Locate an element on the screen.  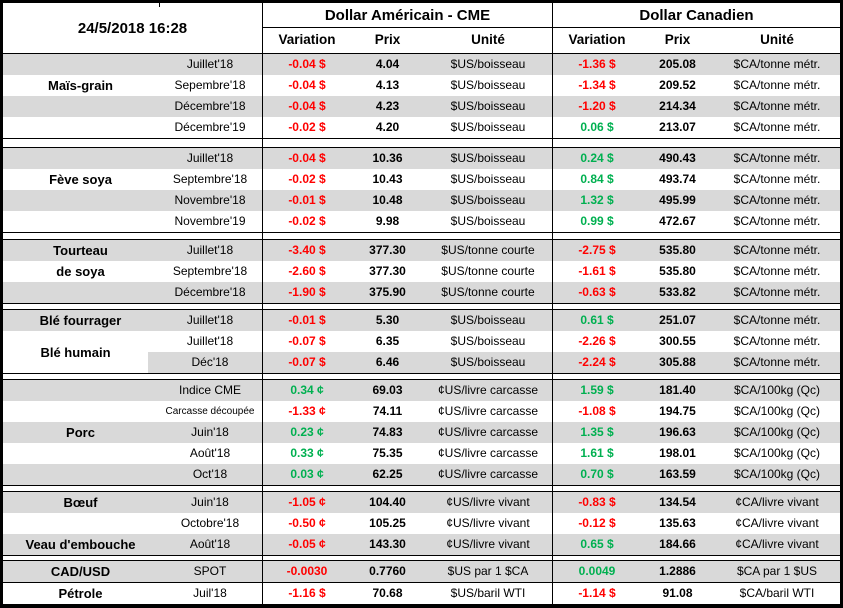
price-us-cell: 0.7760 is located at coordinates (387, 571).